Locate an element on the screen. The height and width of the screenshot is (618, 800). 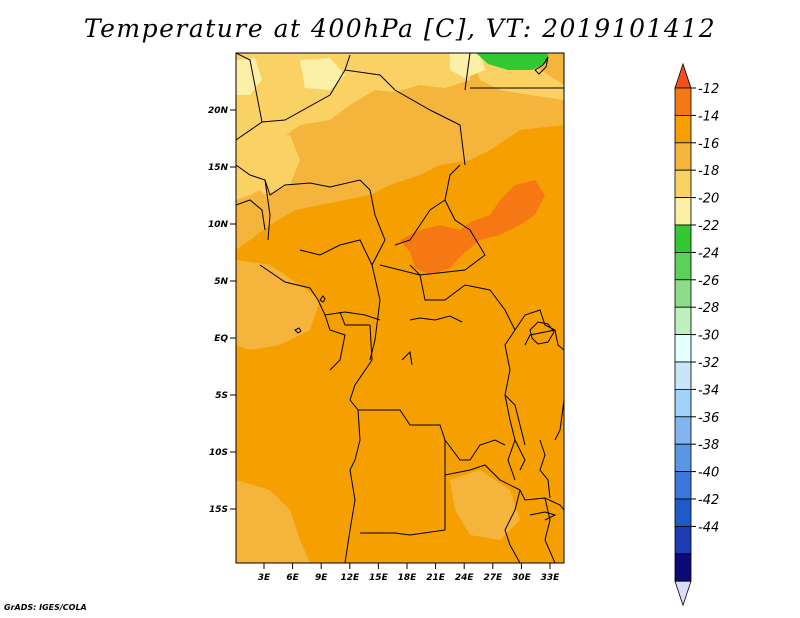
lat-tick-label: 5N is located at coordinates (221, 282).